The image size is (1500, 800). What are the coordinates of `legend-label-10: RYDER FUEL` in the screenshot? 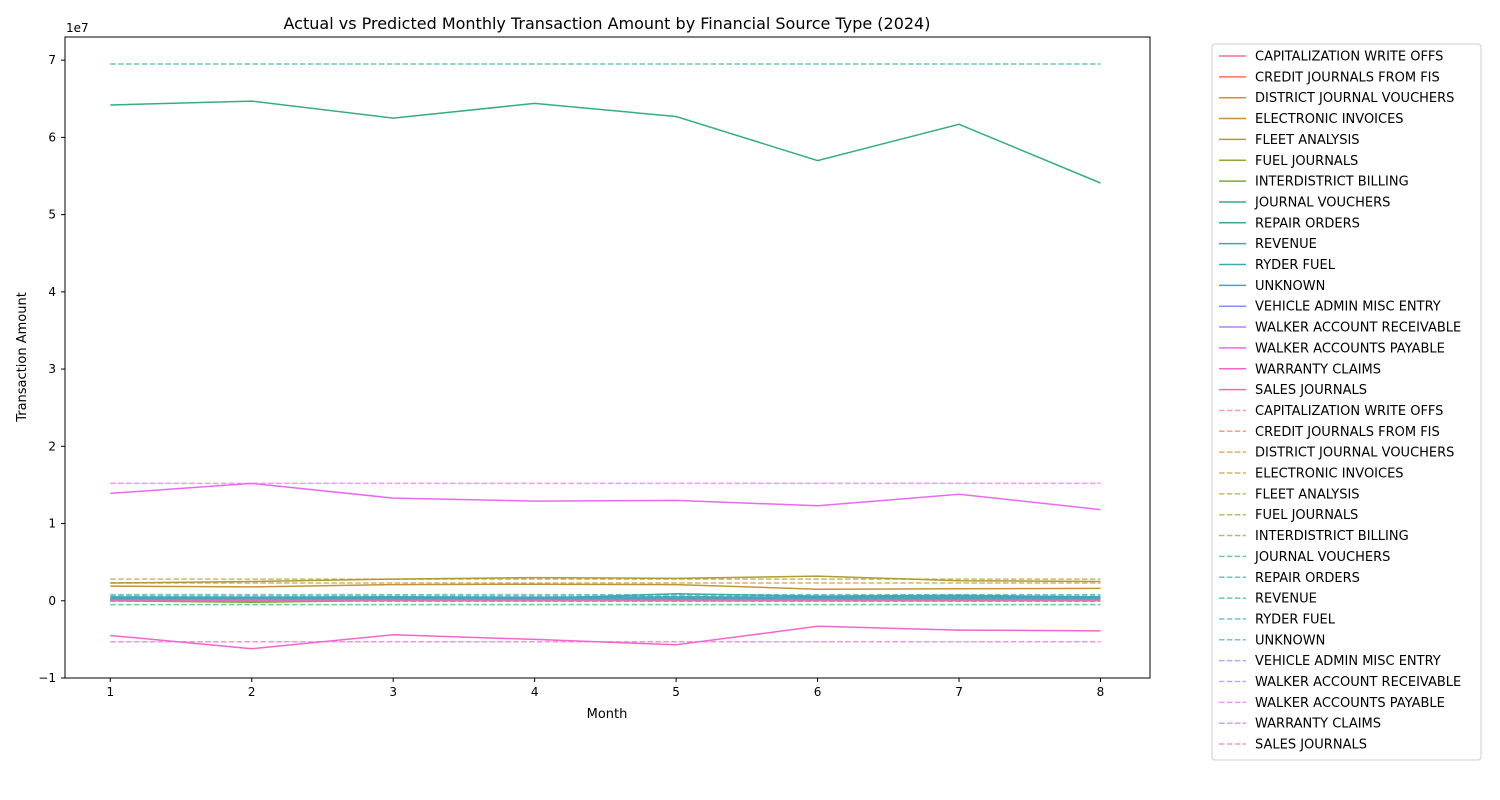 It's located at (1295, 265).